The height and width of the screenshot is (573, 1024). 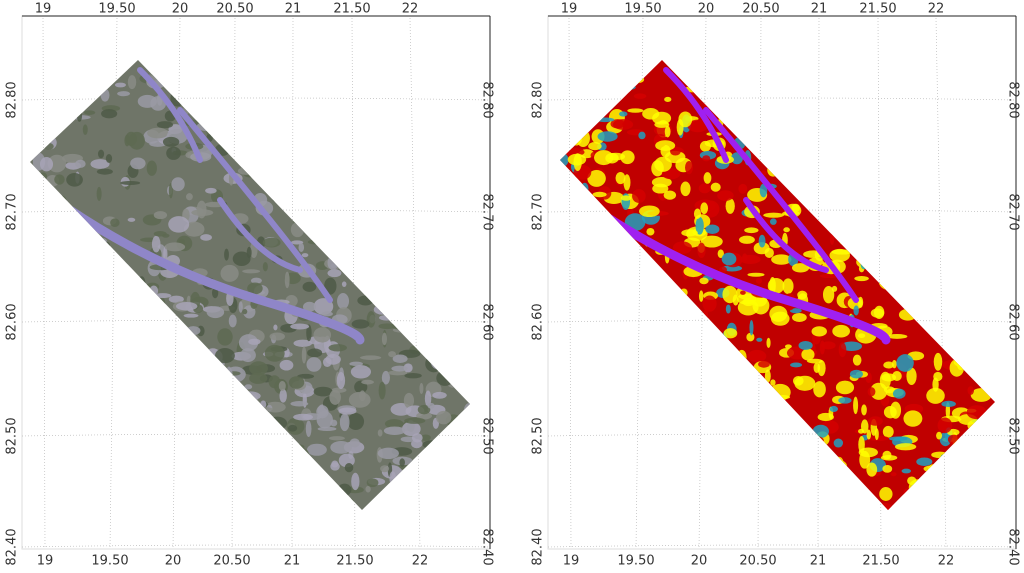 What do you see at coordinates (415, 283) in the screenshot?
I see `meridian` at bounding box center [415, 283].